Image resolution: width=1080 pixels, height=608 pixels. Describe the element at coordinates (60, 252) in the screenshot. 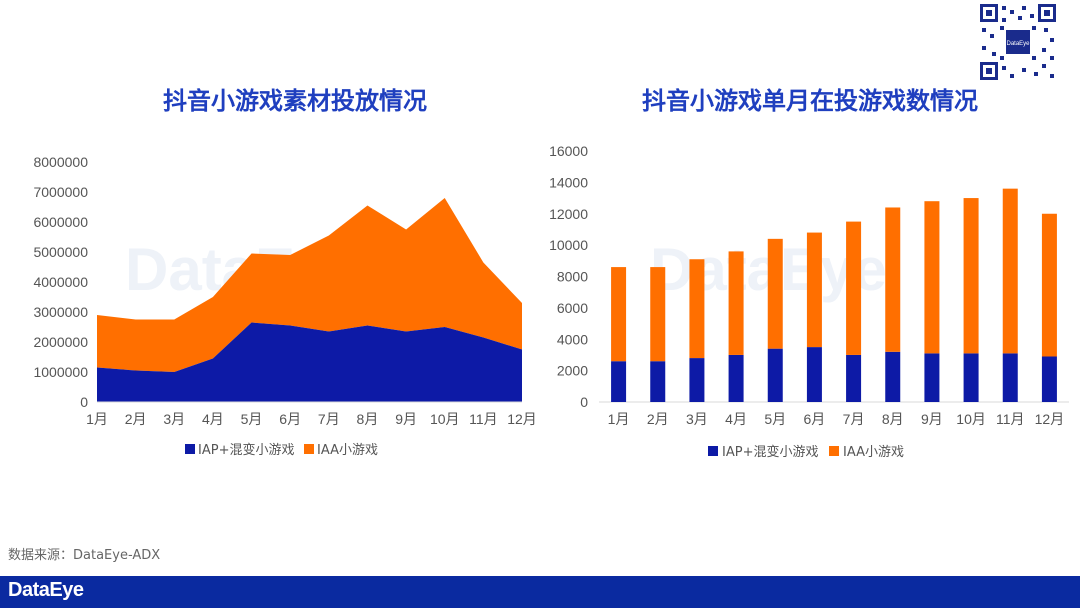

I see `left-y-tick-label: 5000000` at that location.